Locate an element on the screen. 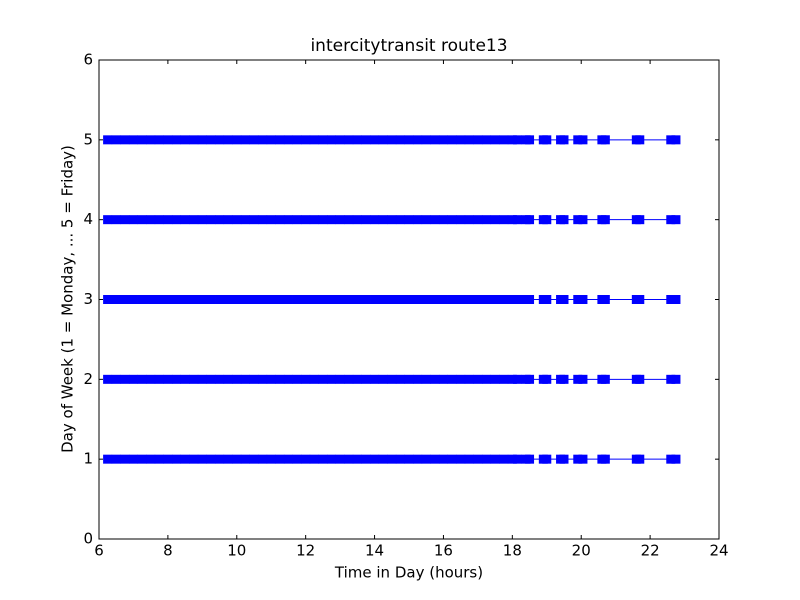 The image size is (800, 600). y-tick-label: 2 is located at coordinates (88, 379).